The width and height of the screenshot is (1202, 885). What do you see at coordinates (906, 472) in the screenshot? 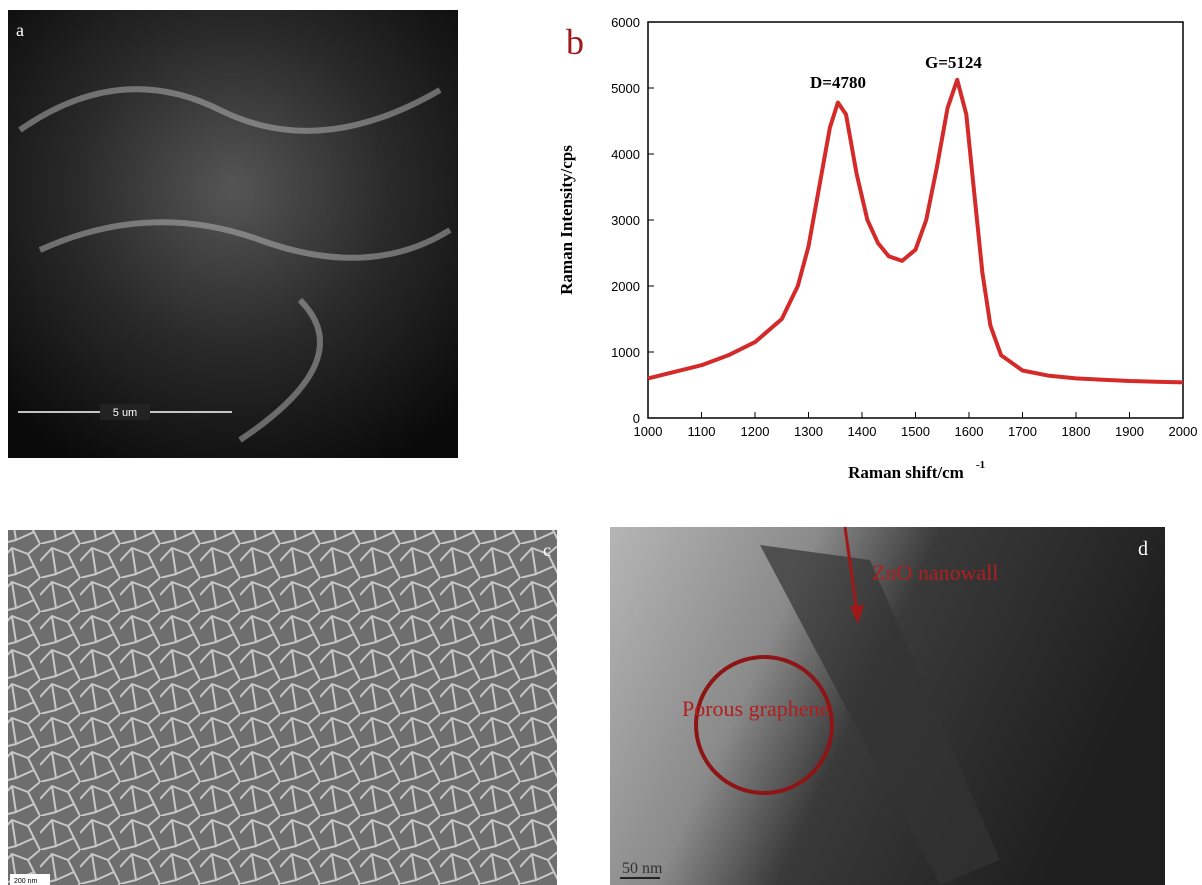
I see `x-axis-label: Raman shift/cm` at bounding box center [906, 472].